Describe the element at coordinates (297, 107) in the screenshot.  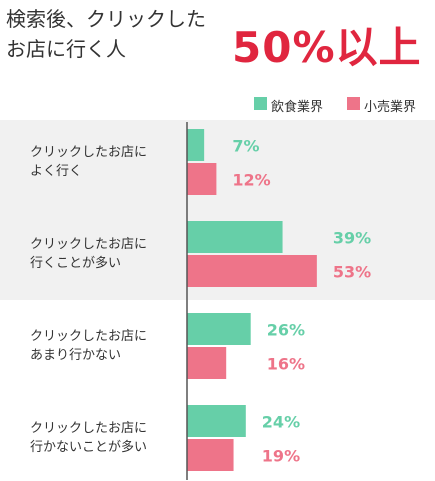
I see `legend-label: 飲食業界` at that location.